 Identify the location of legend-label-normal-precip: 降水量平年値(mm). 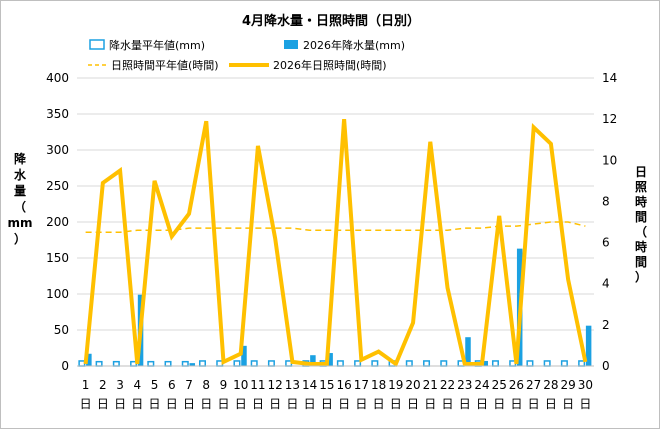
(157, 45).